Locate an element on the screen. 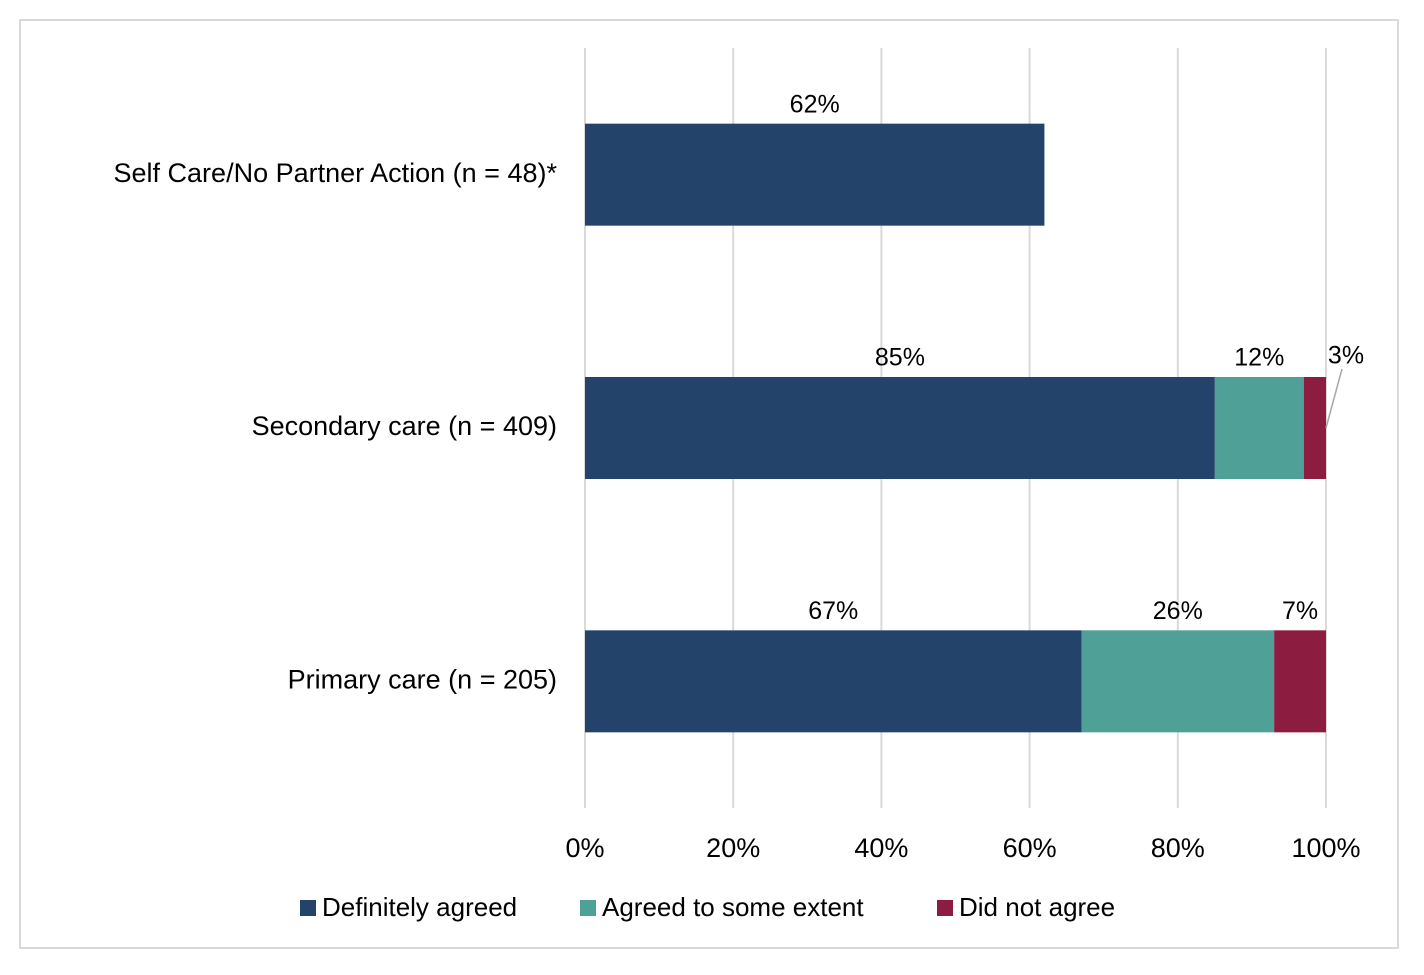  value-label: 26% is located at coordinates (1178, 611).